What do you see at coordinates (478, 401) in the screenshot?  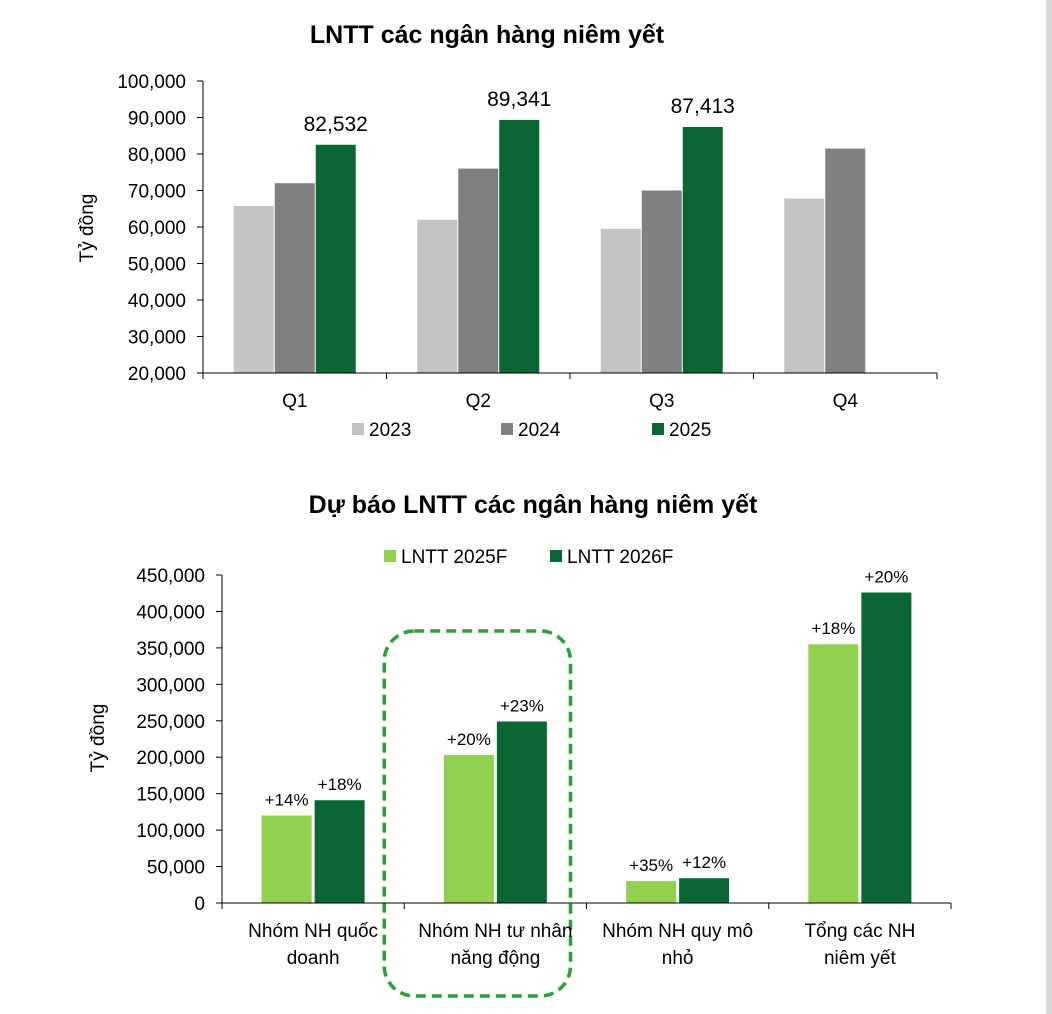 I see `chart1-x-tick-label: Q2` at bounding box center [478, 401].